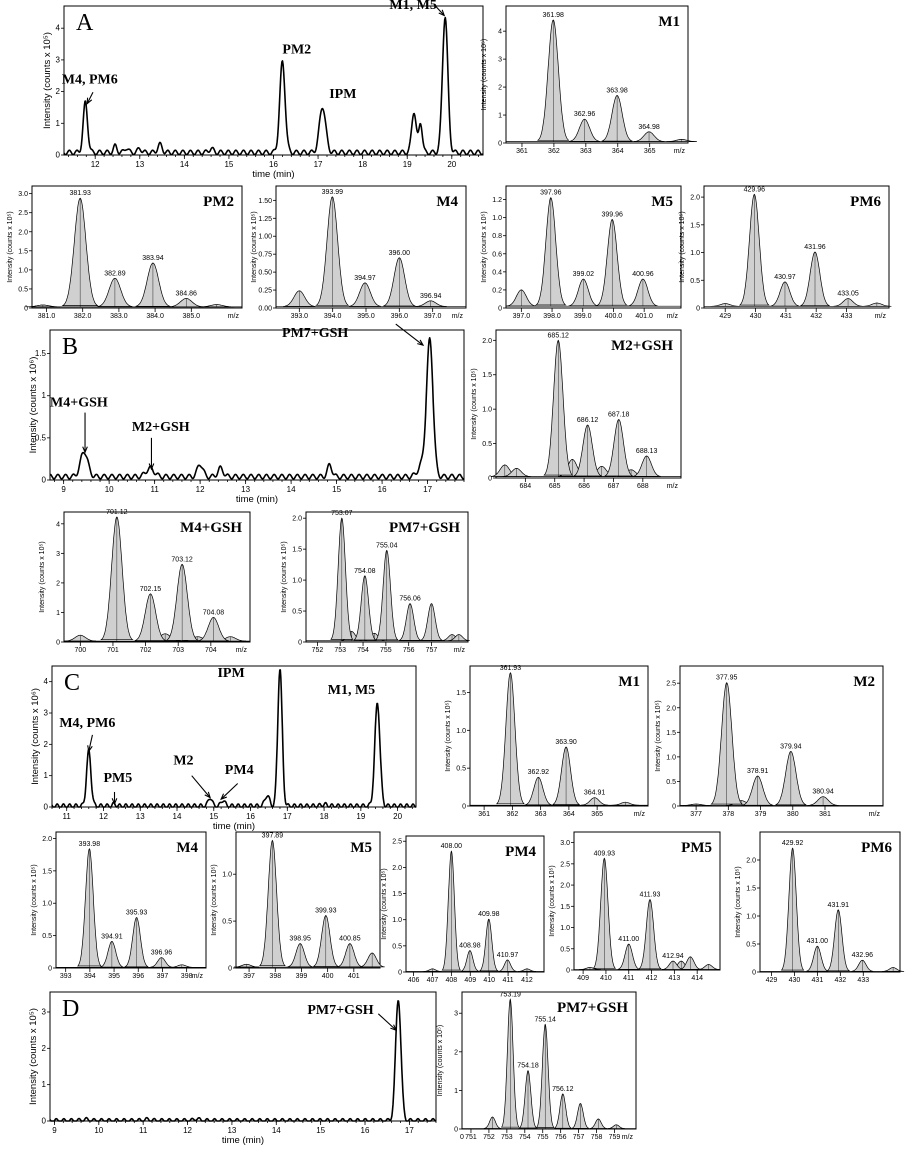 The width and height of the screenshot is (917, 1150). What do you see at coordinates (647, 451) in the screenshot?
I see `peak-mz-label: 688.13` at bounding box center [647, 451].